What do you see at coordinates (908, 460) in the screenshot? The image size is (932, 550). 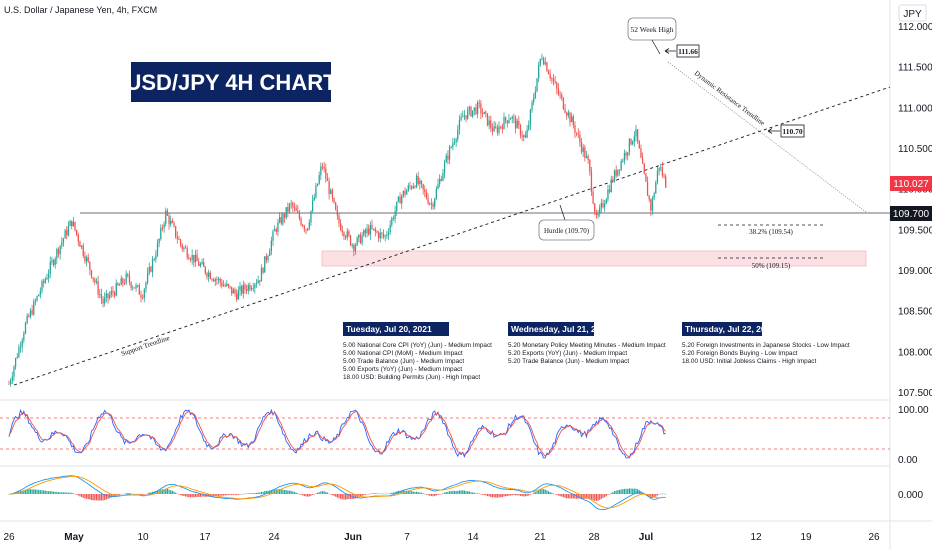 I see `osc-tick-0: 0.00` at bounding box center [908, 460].